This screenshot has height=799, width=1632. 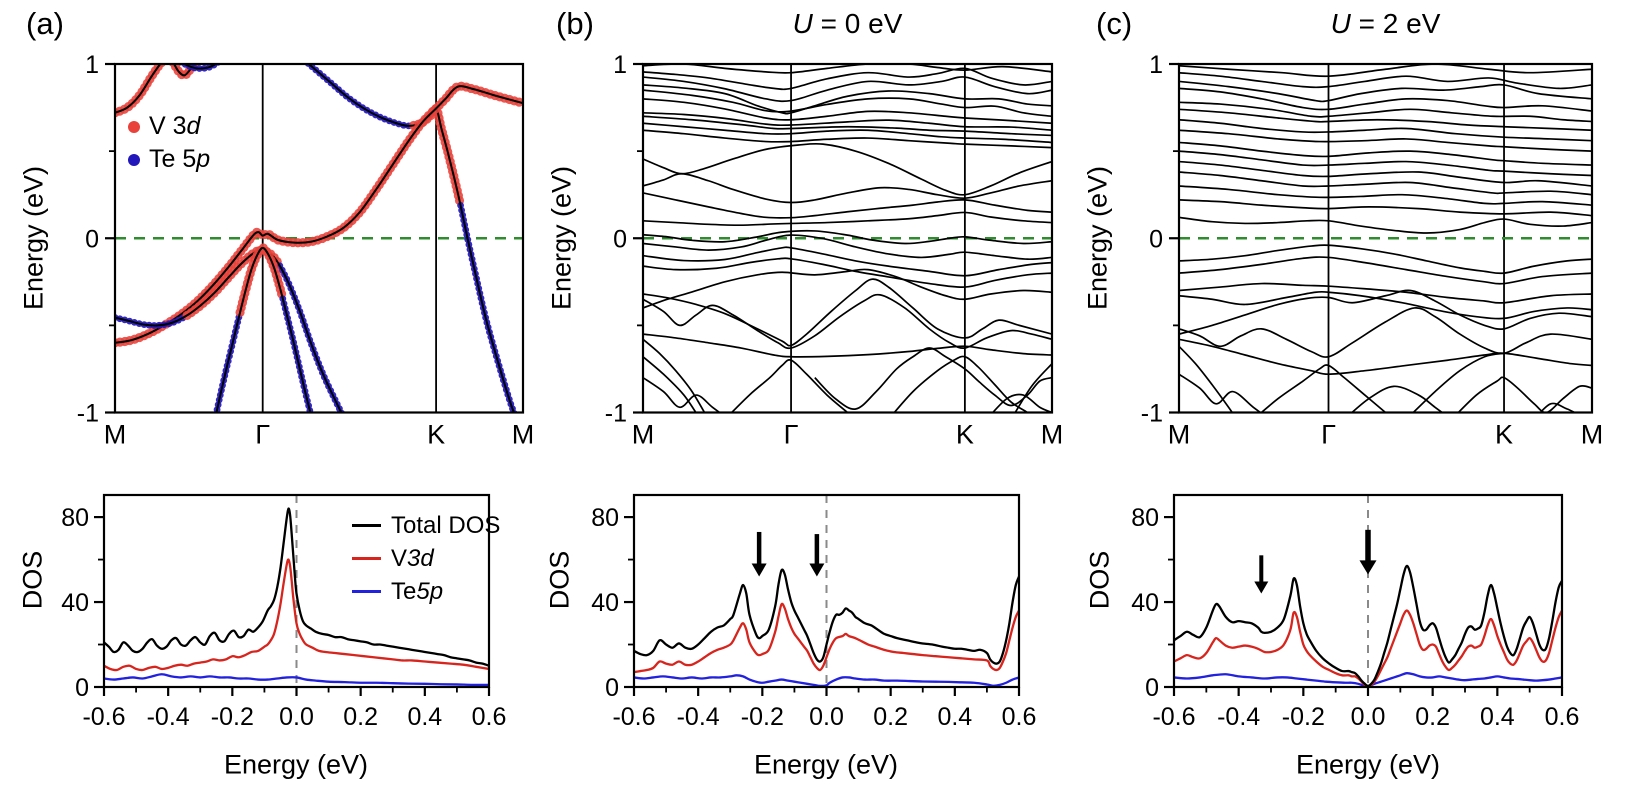 I want to click on band-a-ylabel: Energy (eV), so click(x=33, y=238).